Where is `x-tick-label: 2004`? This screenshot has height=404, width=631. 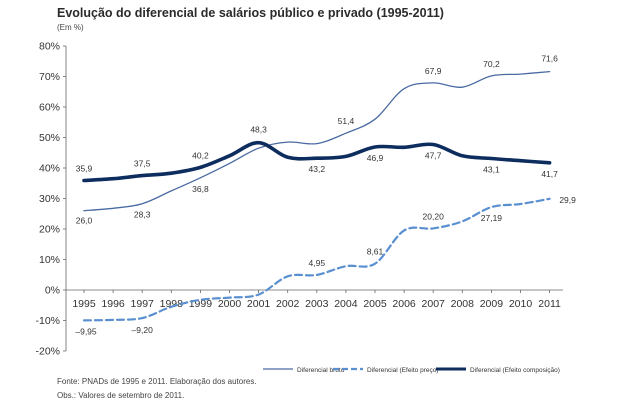 x-tick-label: 2004 is located at coordinates (346, 304).